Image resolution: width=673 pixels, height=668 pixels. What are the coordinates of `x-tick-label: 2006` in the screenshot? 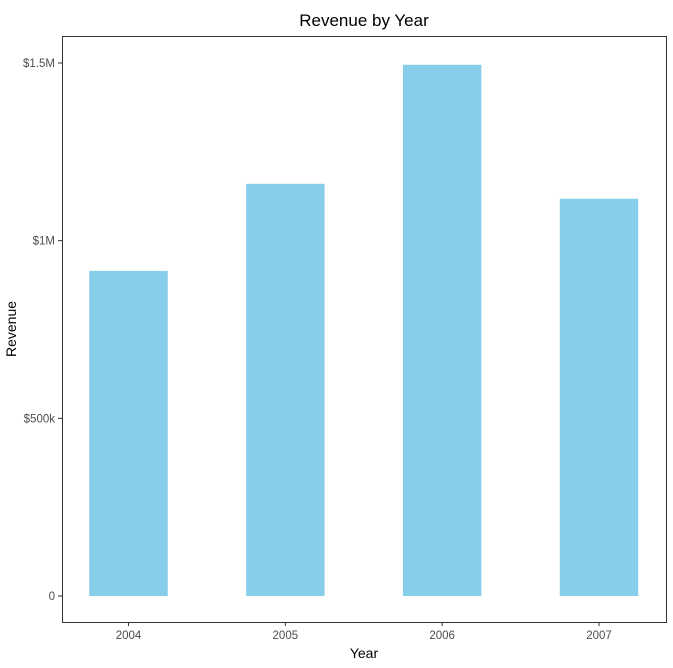 It's located at (442, 636).